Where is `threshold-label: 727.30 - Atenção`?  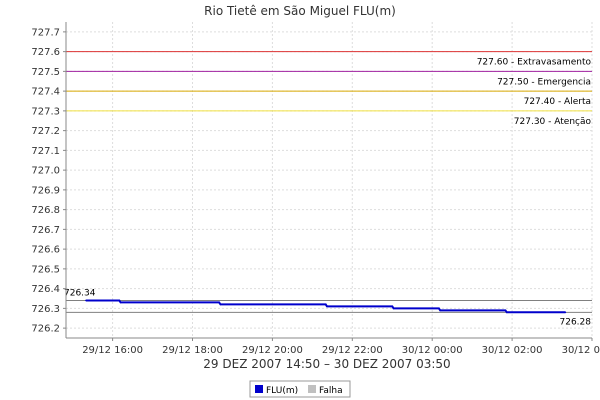
threshold-label: 727.30 - Atenção is located at coordinates (553, 122).